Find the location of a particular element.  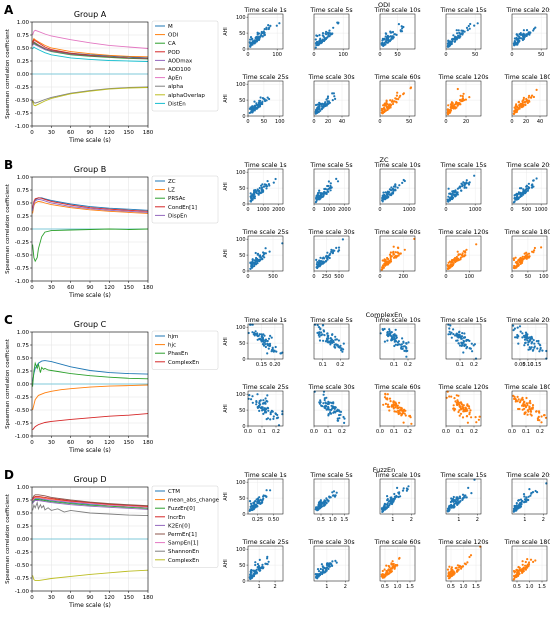

x-tick-label: 200 is located at coordinates (404, 277).